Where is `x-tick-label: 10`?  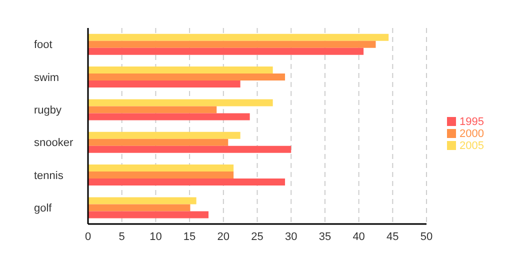 x-tick-label: 10 is located at coordinates (156, 236).